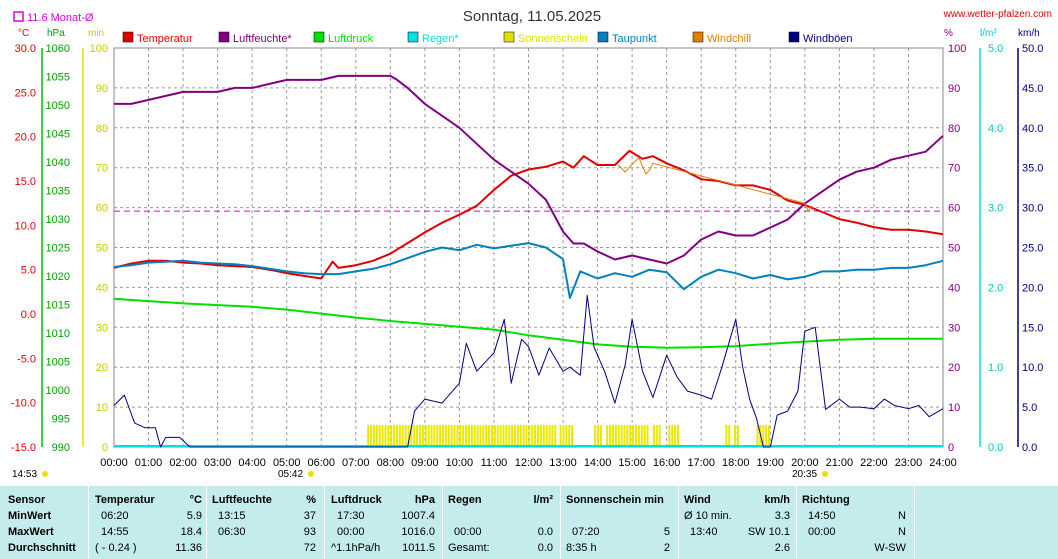 Image resolution: width=1058 pixels, height=559 pixels. What do you see at coordinates (102, 169) in the screenshot?
I see `sunshine-axis-tick: 70` at bounding box center [102, 169].